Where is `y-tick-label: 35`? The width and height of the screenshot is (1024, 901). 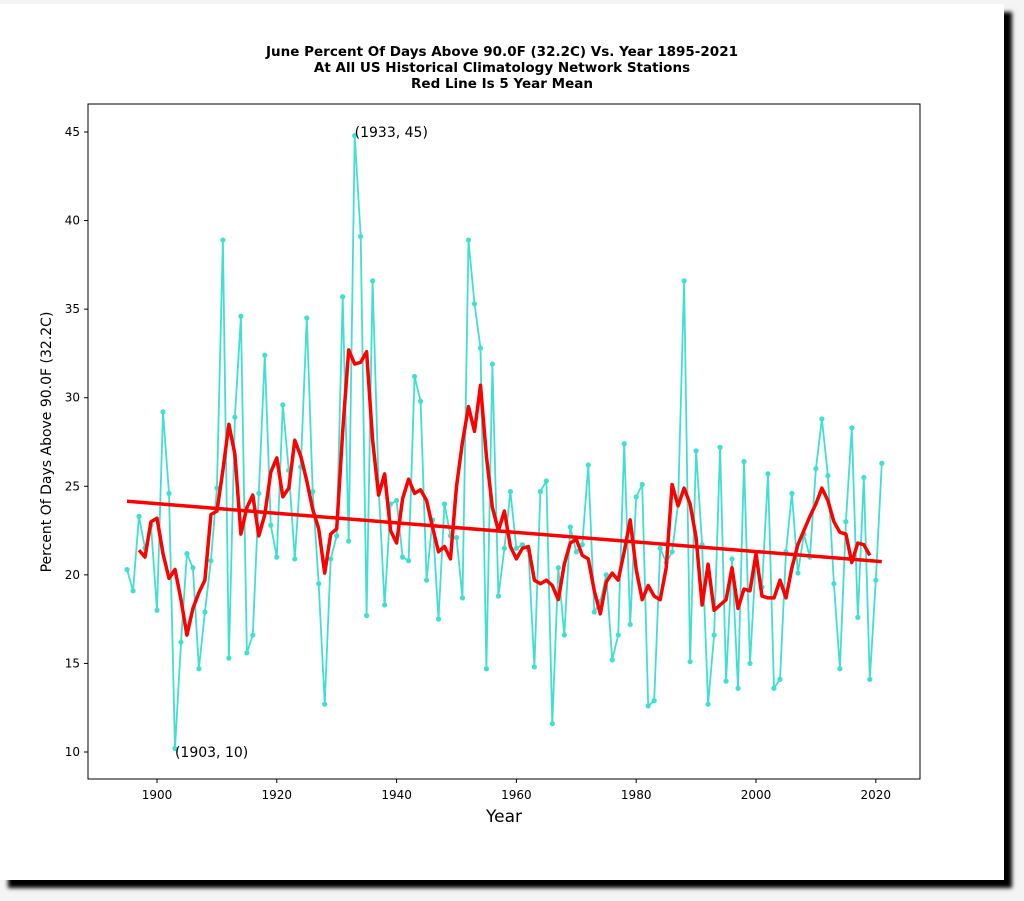
y-tick-label: 35 is located at coordinates (72, 309).